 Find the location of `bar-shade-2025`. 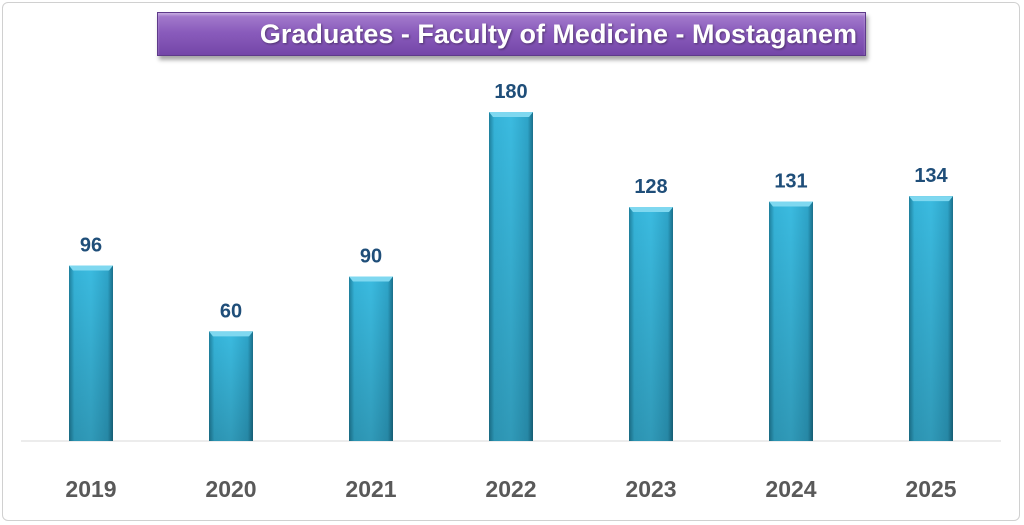

bar-shade-2025 is located at coordinates (931, 318).